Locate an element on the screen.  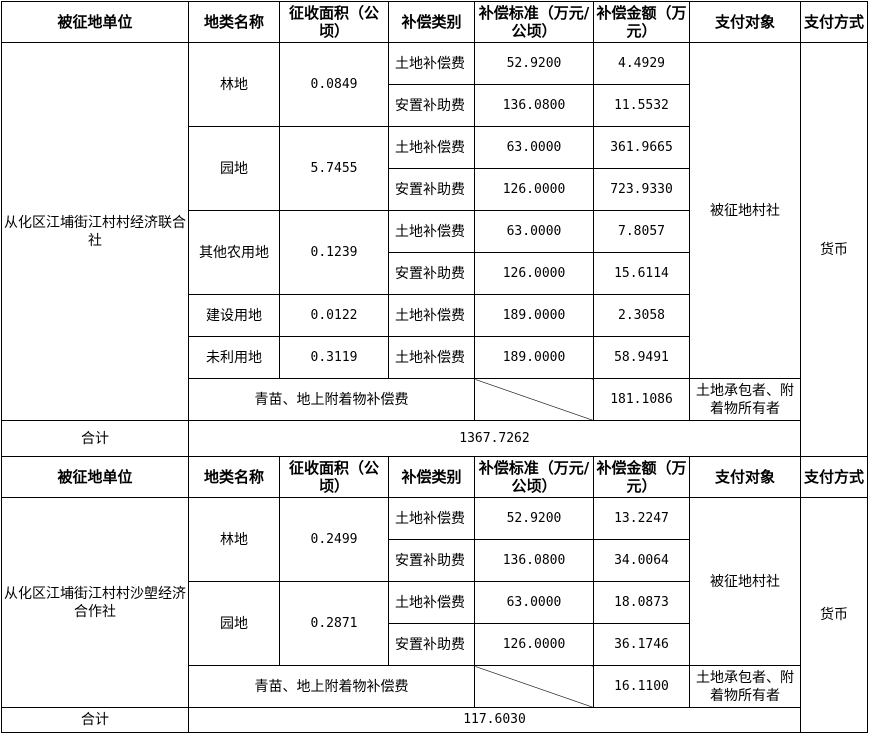
table-row: 园地 0.2871 土地补偿费 63.0000 18.0873 is located at coordinates (435, 623).